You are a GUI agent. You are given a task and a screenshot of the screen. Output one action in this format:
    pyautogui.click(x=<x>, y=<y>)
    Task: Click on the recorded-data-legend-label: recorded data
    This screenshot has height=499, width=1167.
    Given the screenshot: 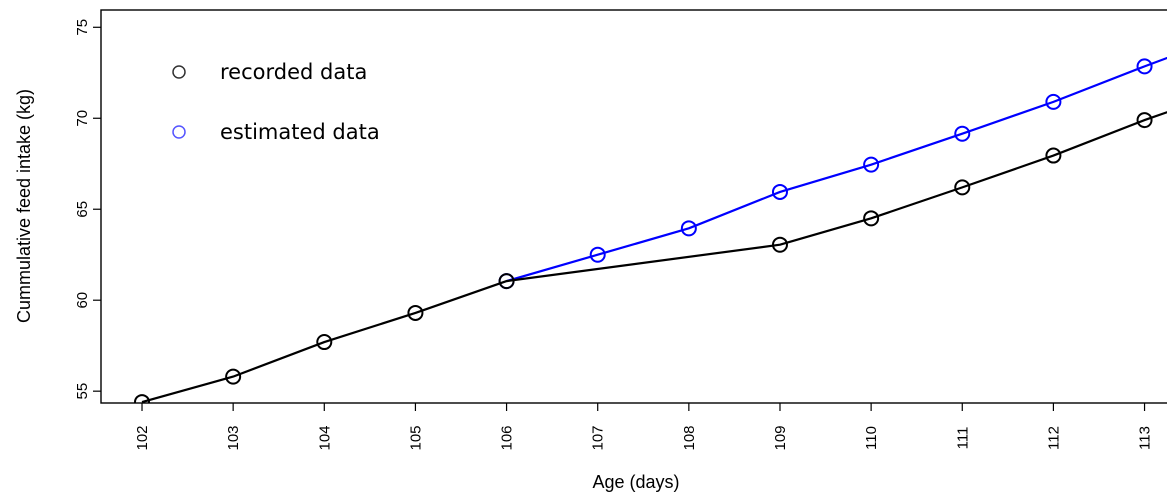 What is the action you would take?
    pyautogui.click(x=293, y=72)
    